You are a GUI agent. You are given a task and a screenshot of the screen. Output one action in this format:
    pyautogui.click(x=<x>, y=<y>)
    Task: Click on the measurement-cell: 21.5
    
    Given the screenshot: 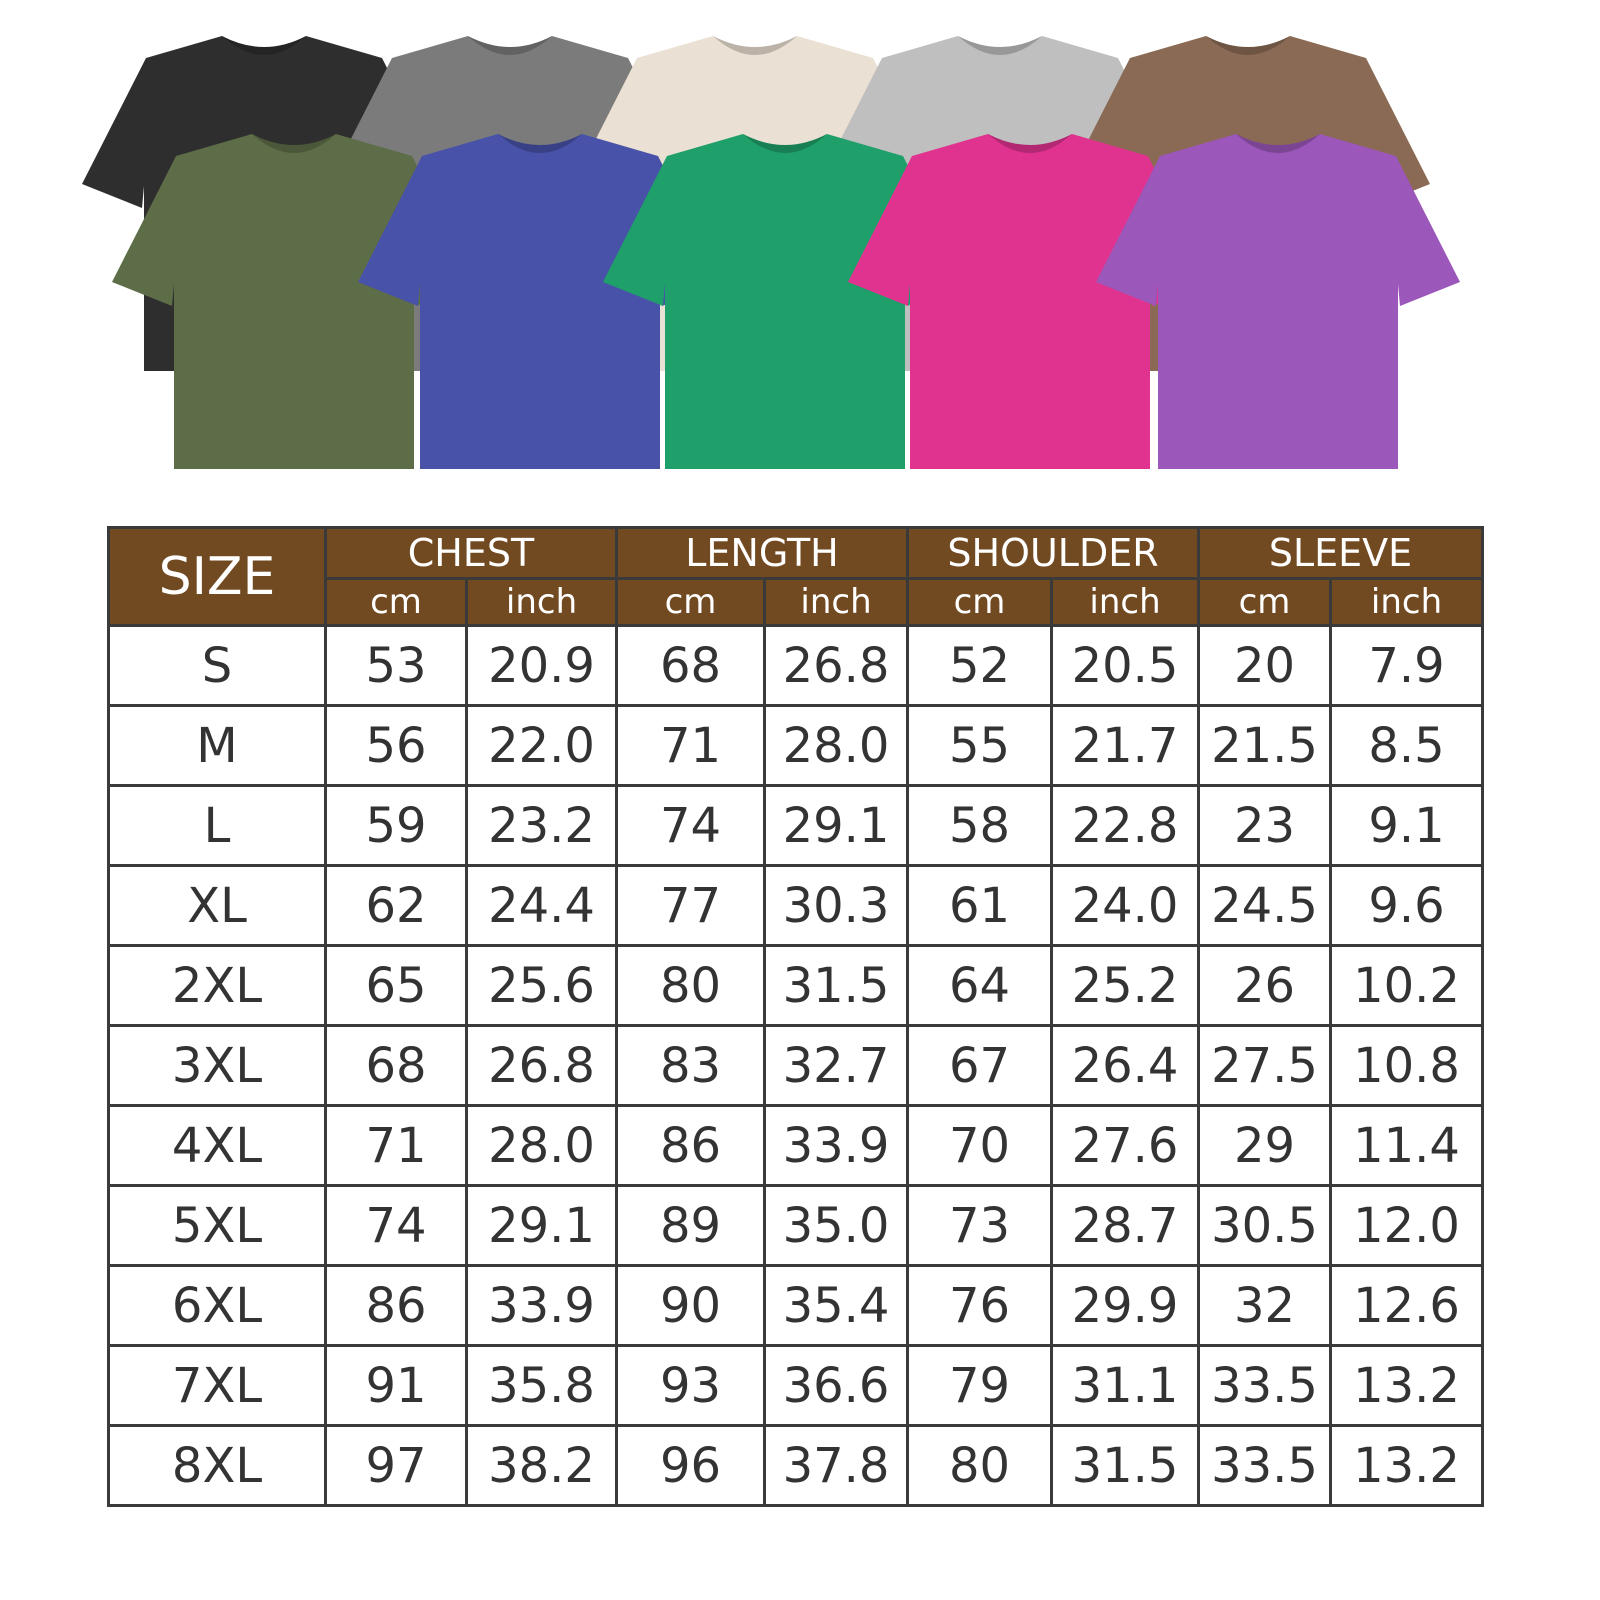 What is the action you would take?
    pyautogui.click(x=1264, y=745)
    